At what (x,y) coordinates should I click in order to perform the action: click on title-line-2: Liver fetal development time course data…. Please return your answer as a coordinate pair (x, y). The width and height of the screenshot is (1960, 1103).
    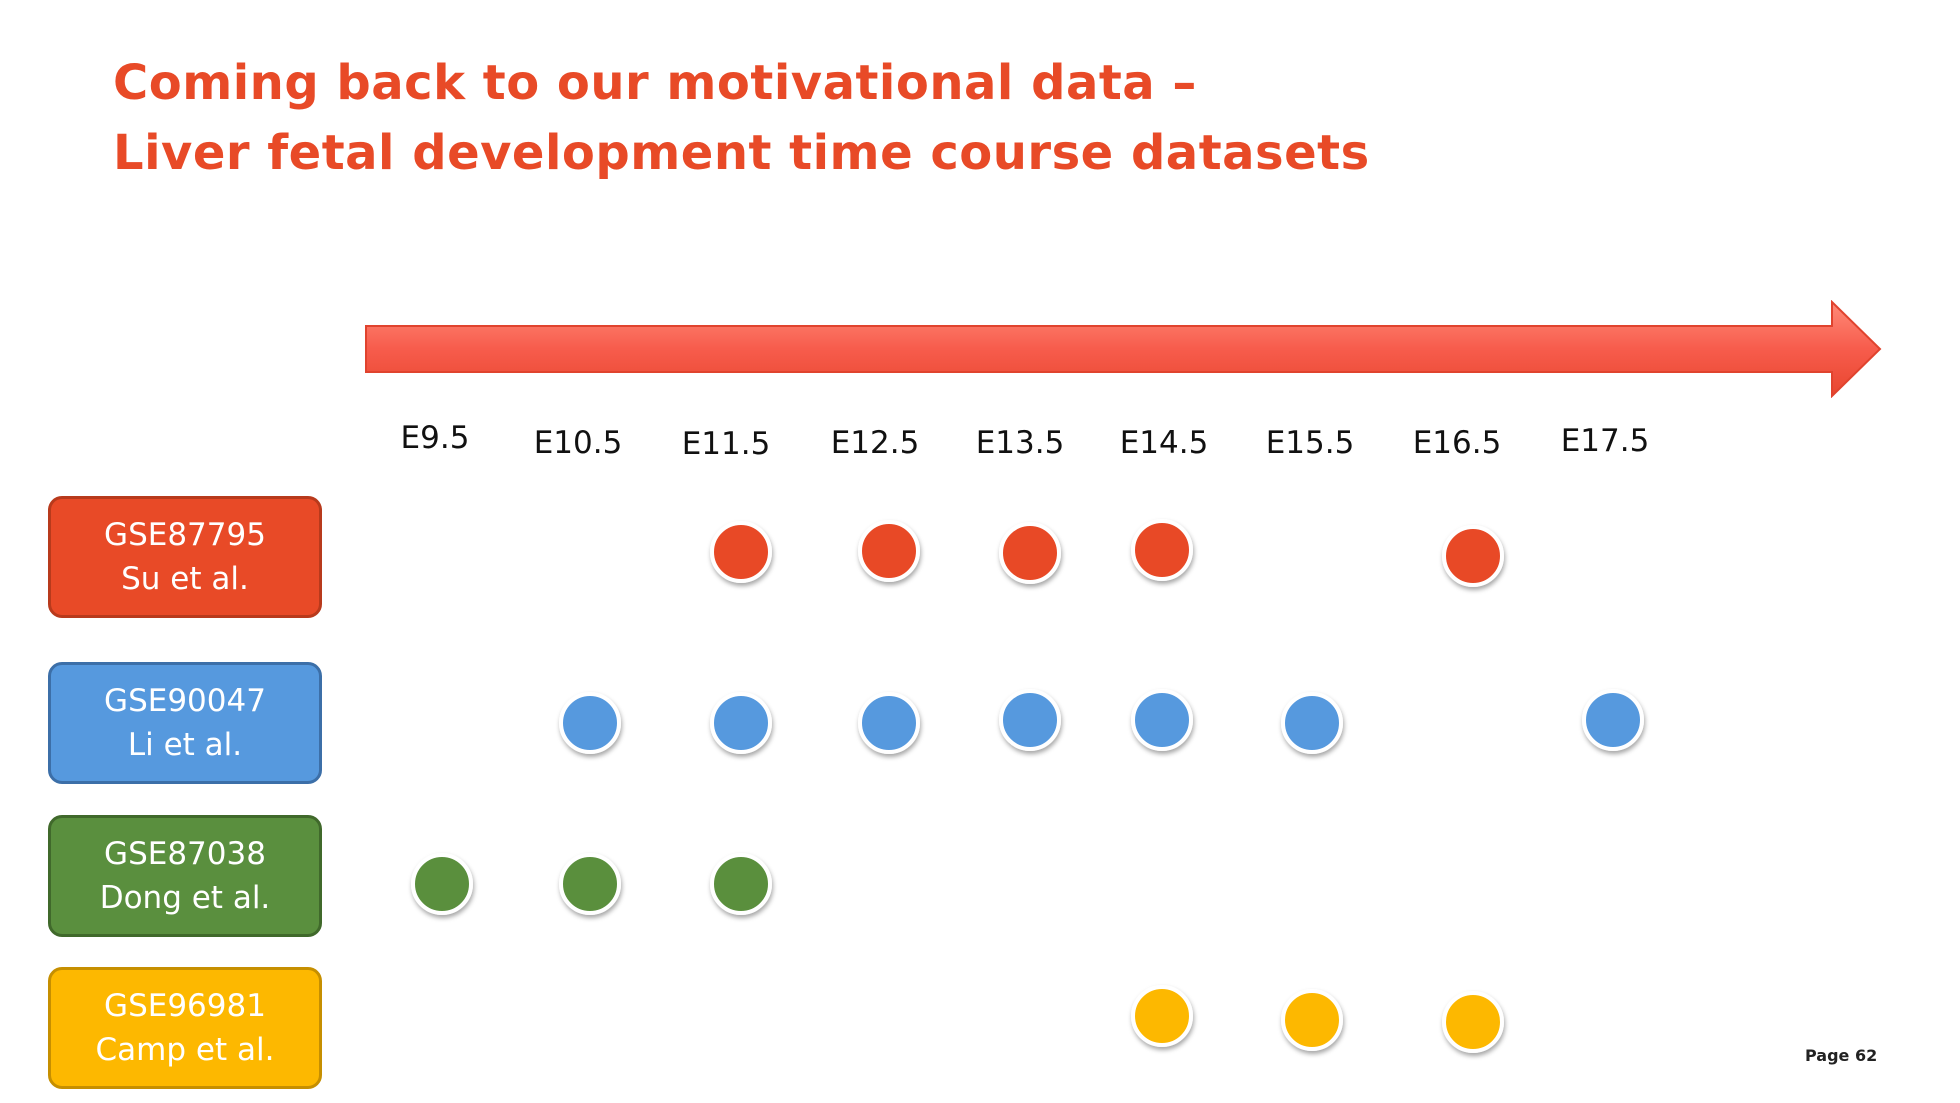
    Looking at the image, I should click on (741, 153).